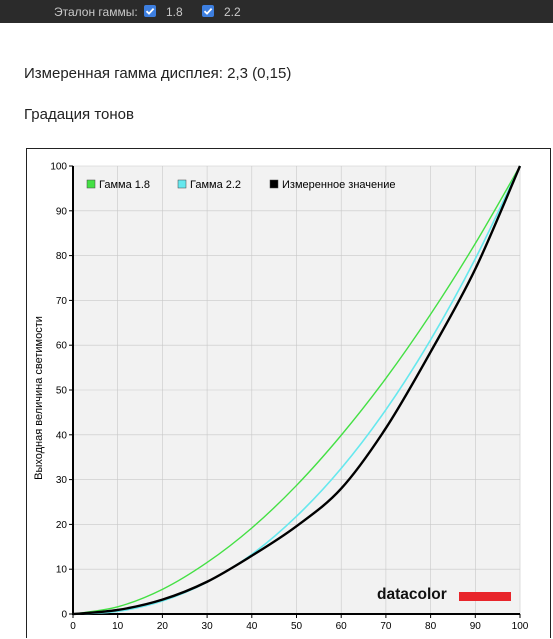 This screenshot has width=553, height=639. I want to click on datacolor-logo: datacolor, so click(412, 594).